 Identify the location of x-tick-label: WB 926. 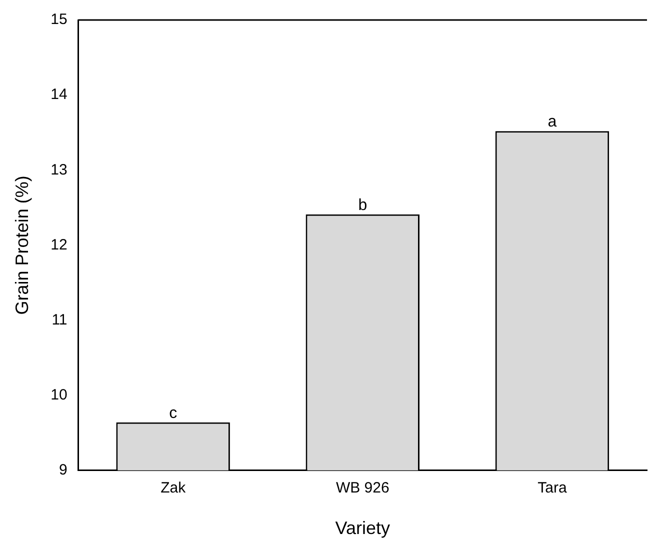
(363, 488).